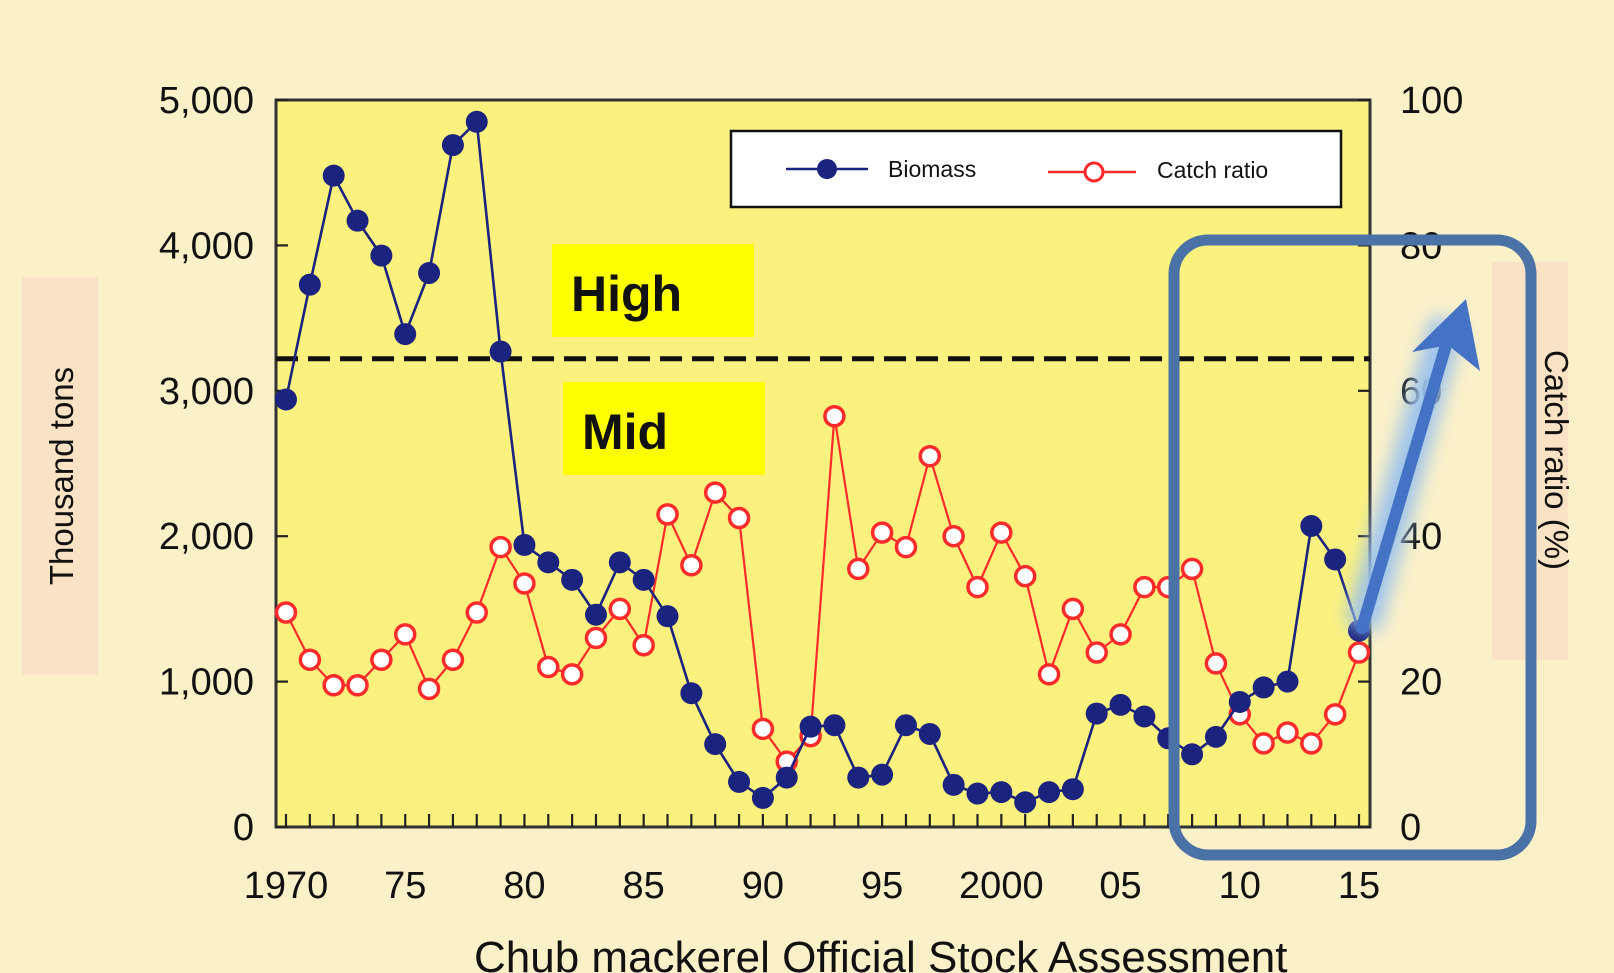 The width and height of the screenshot is (1614, 973). I want to click on y-tick-label: 3,000, so click(206, 392).